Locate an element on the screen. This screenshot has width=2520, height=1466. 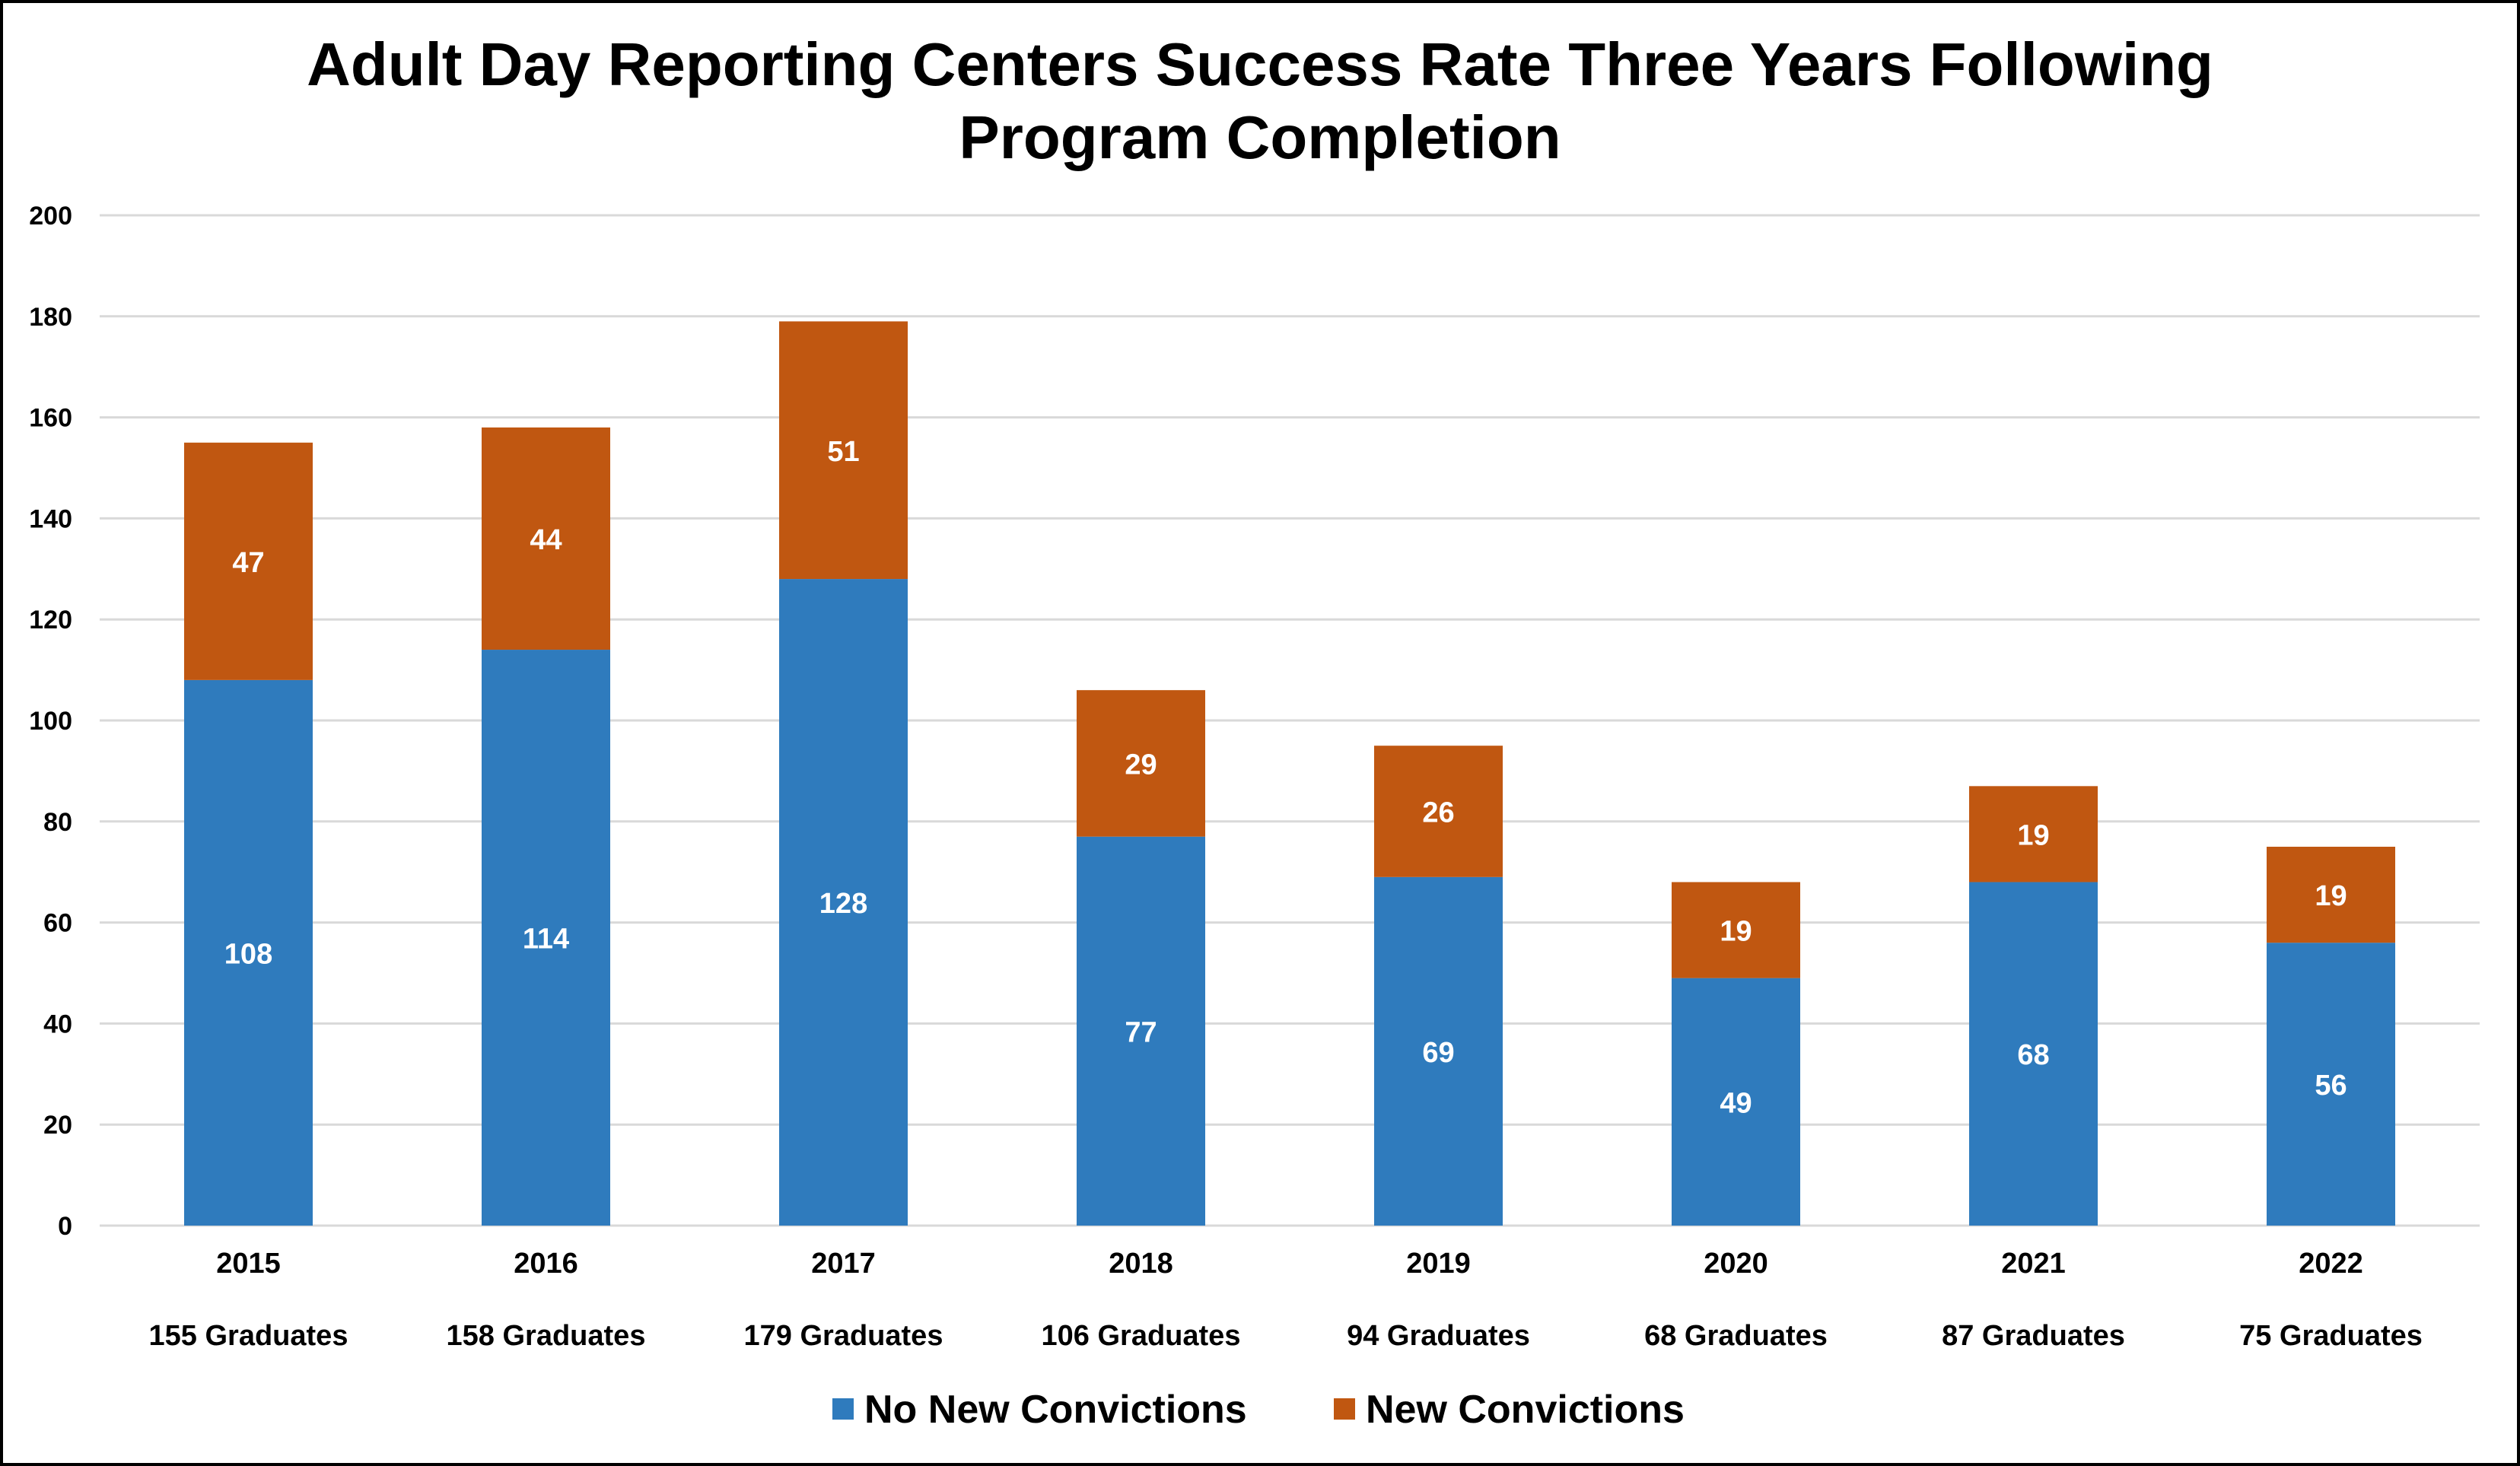
y-axis-ticks: 0 20 40 60 80 100 120 140 160 180 200 is located at coordinates (50, 721).